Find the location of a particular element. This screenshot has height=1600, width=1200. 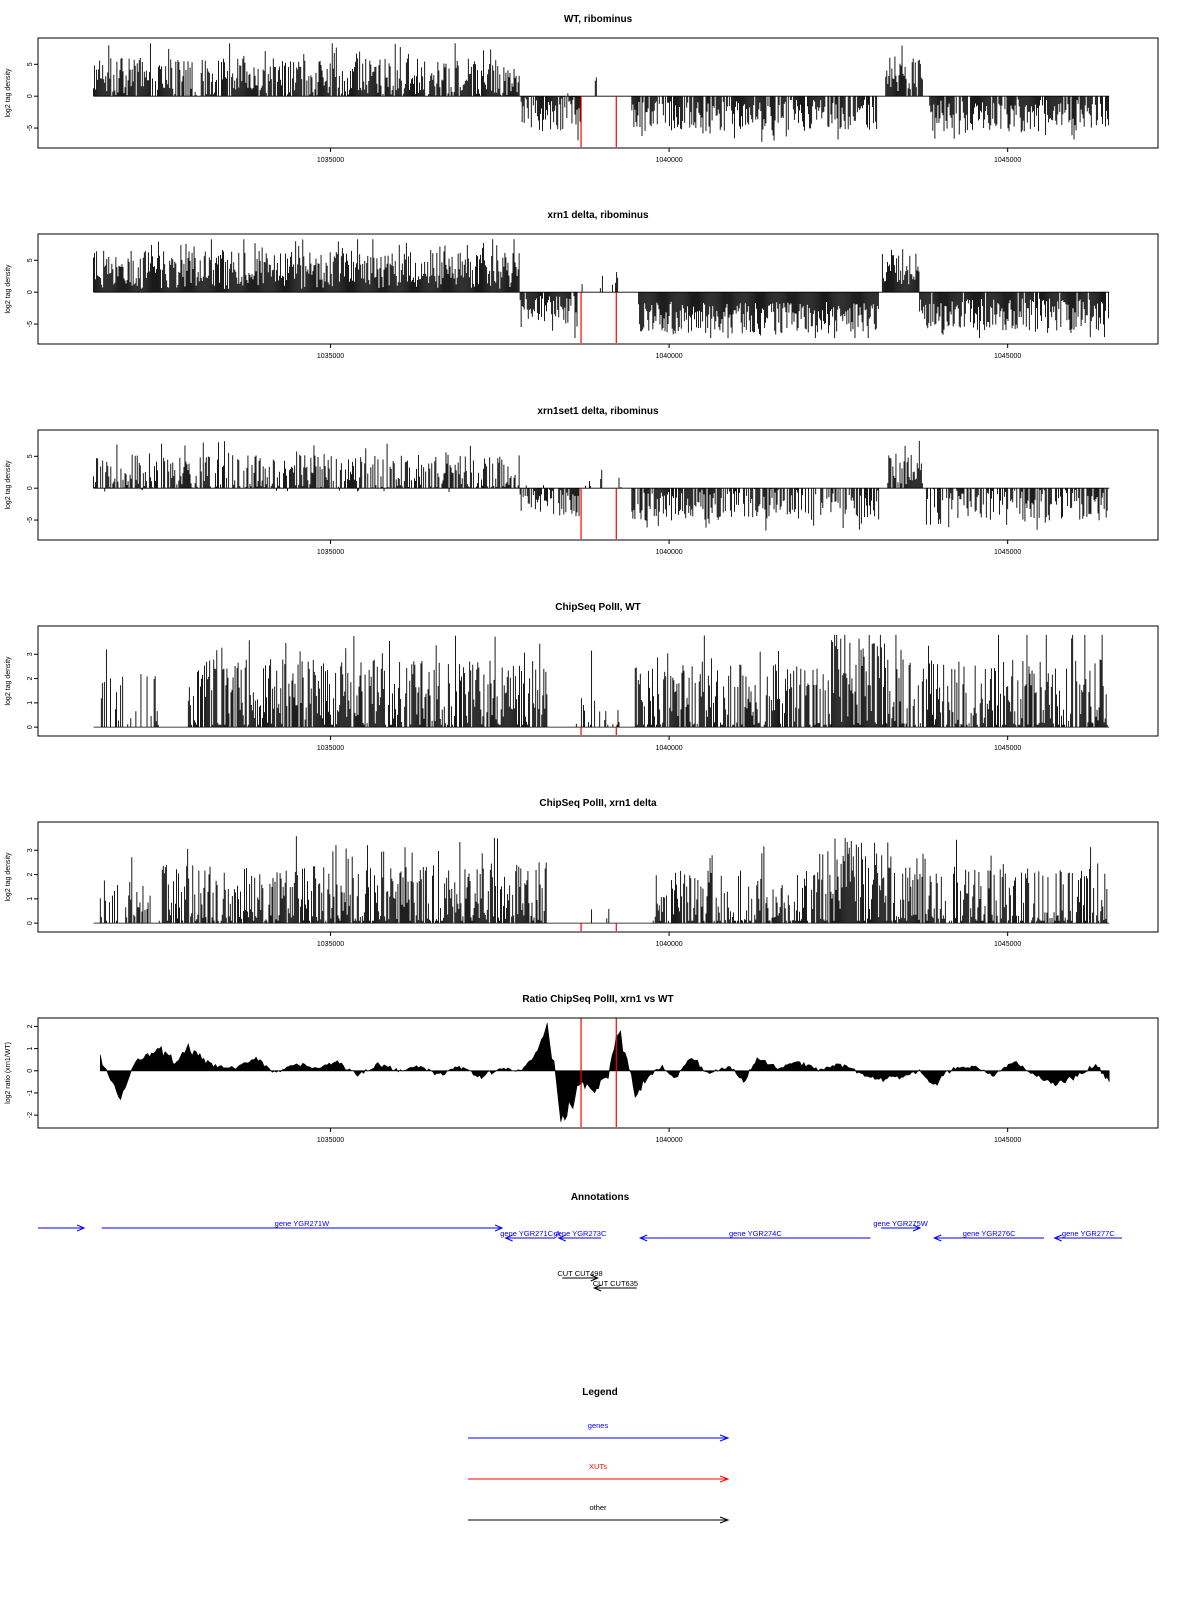

legend-label: genes is located at coordinates (598, 1425).